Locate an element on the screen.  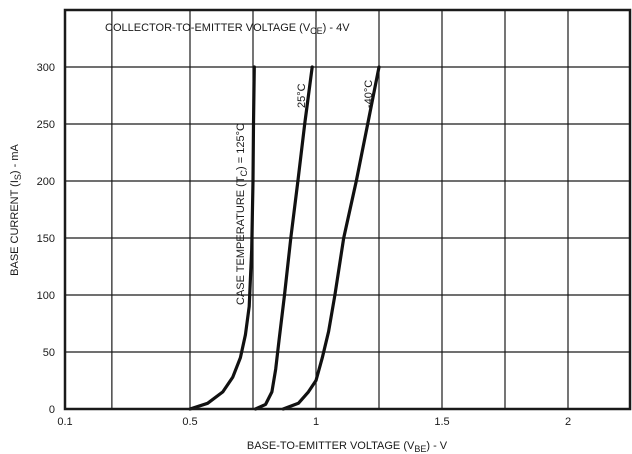
condition-annotation: COLLECTOR-TO-EMITTER VOLTAGE (VCE) - 4V is located at coordinates (227, 29).